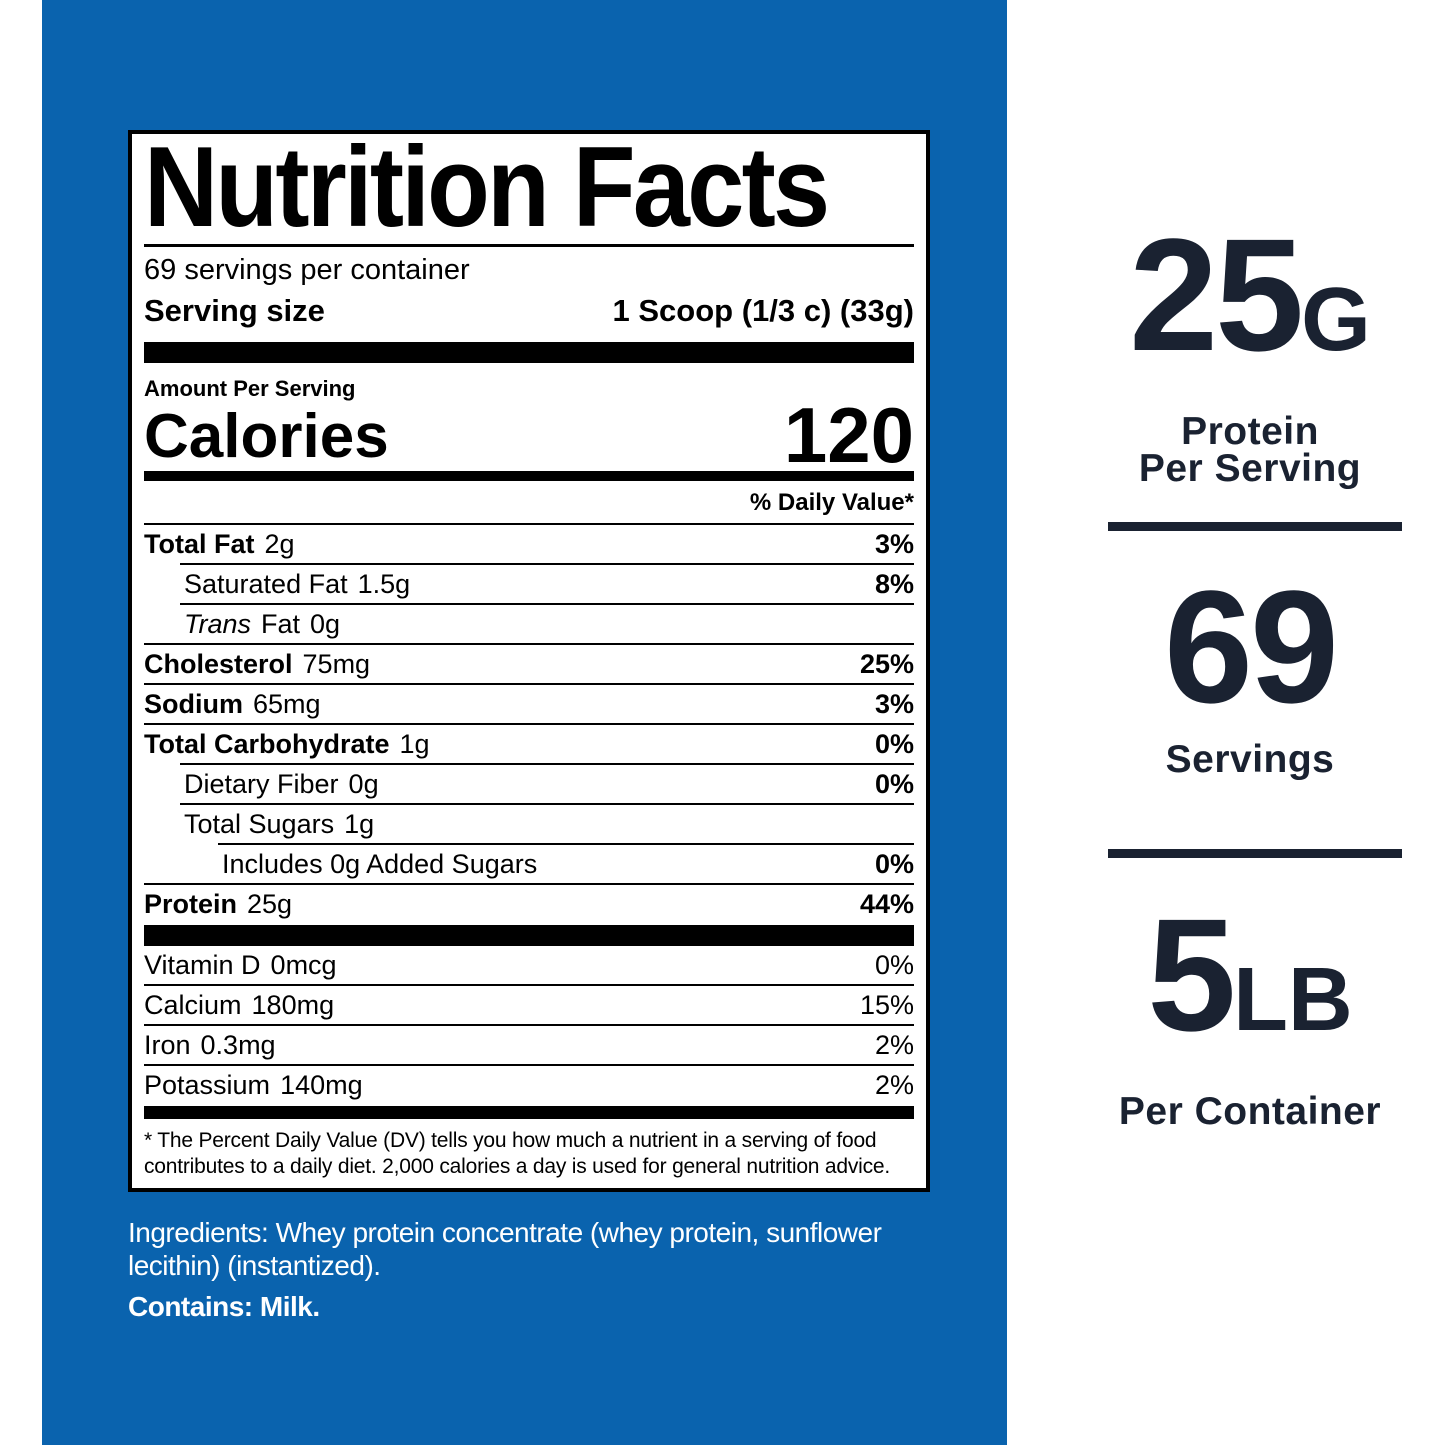 This screenshot has height=1445, width=1445. What do you see at coordinates (831, 502) in the screenshot?
I see `daily-value-header: % Daily Value*` at bounding box center [831, 502].